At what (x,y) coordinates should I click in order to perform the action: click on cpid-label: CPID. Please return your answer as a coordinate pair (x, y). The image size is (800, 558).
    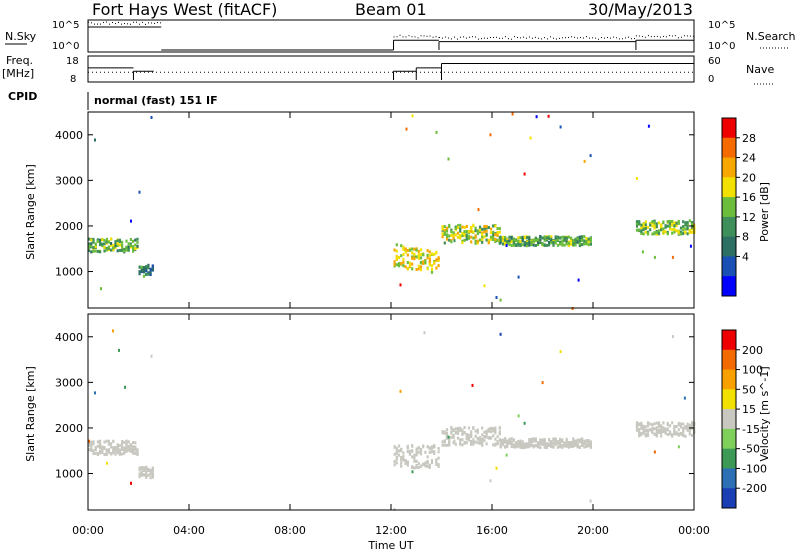
    Looking at the image, I should click on (22, 96).